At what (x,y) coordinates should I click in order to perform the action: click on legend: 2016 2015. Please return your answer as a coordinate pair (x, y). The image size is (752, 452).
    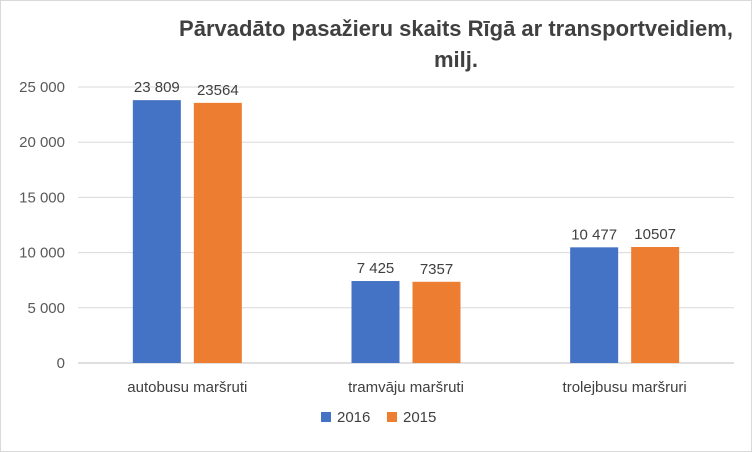
    Looking at the image, I should click on (378, 417).